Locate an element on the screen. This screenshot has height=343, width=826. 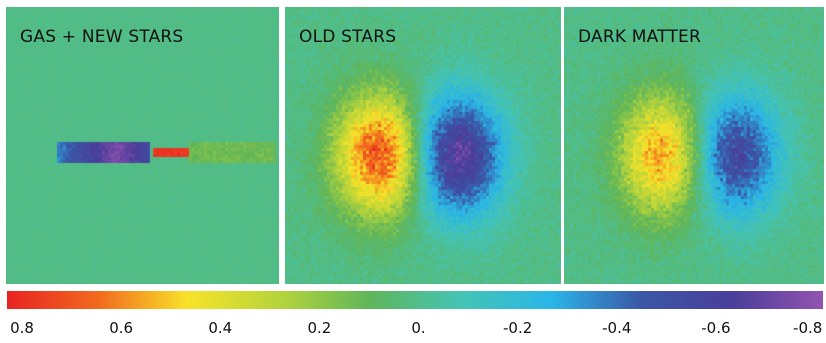
colorbar-tick: 0.6 is located at coordinates (121, 328).